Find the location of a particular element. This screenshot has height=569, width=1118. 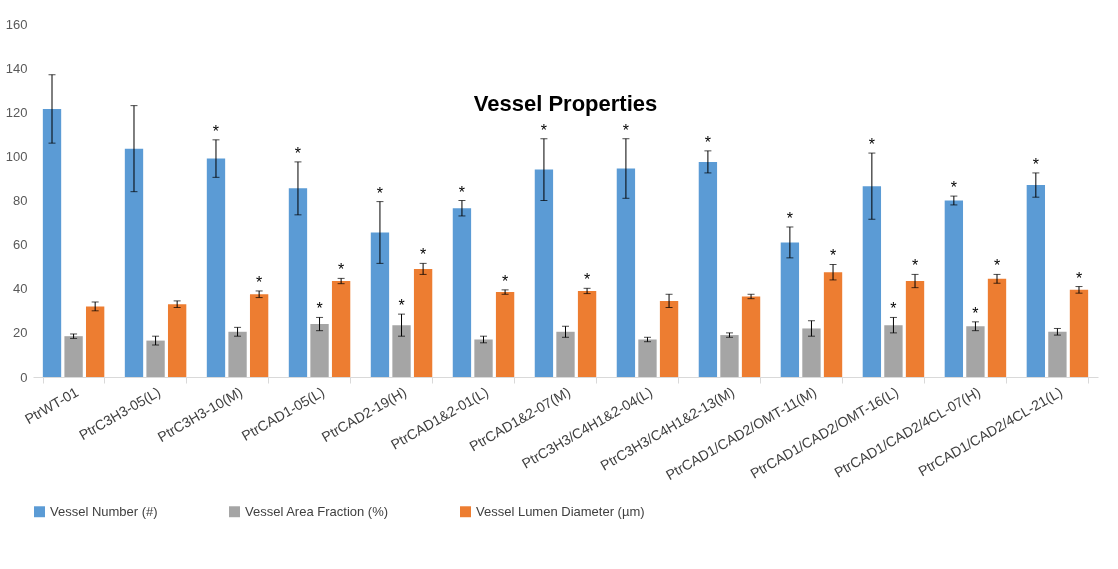

legend-label: Vessel Number (#) is located at coordinates (104, 511).